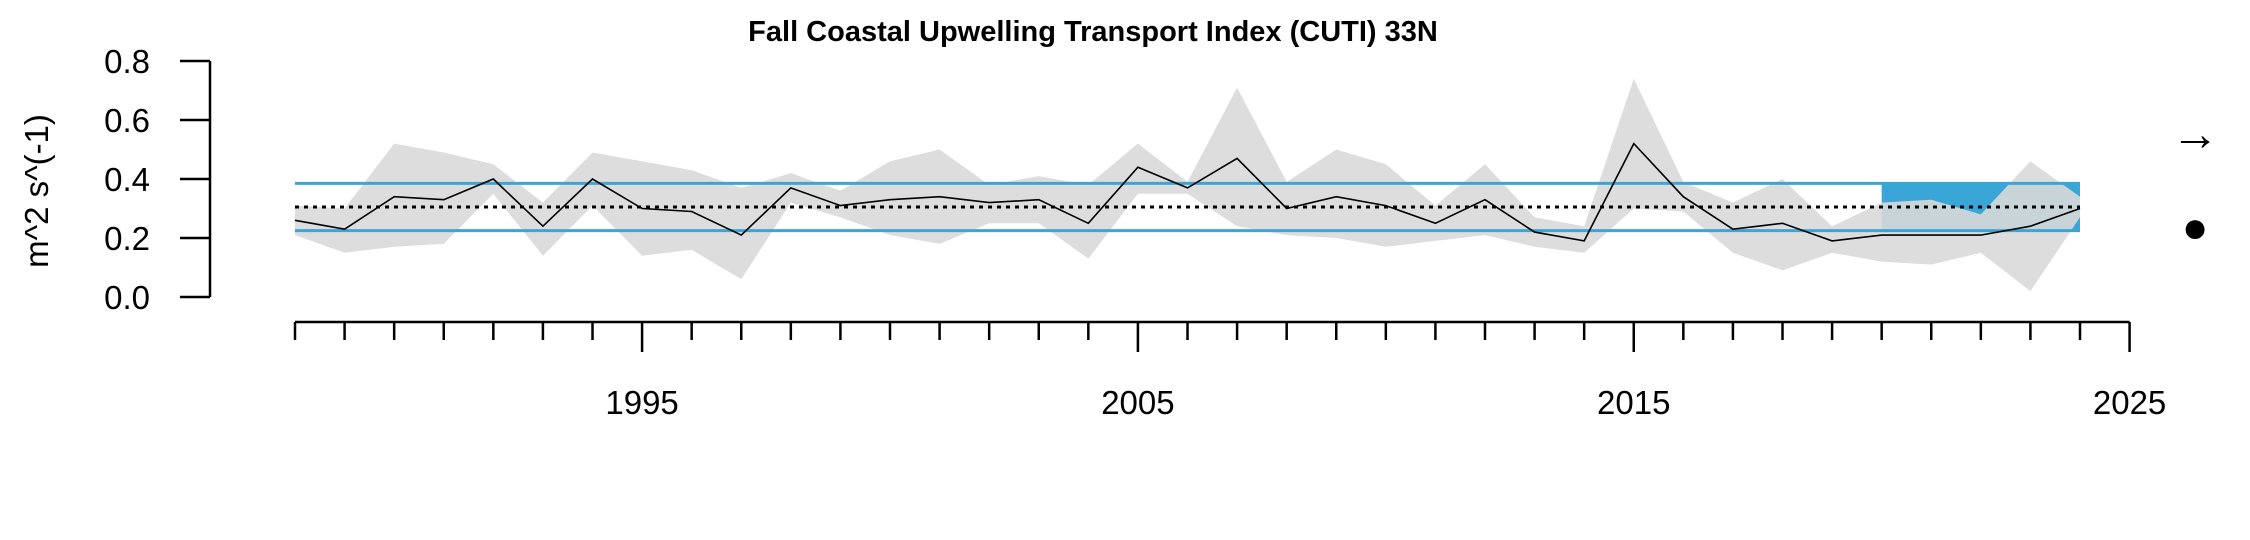  I want to click on trend-arrow-icon: →, so click(2195, 134).